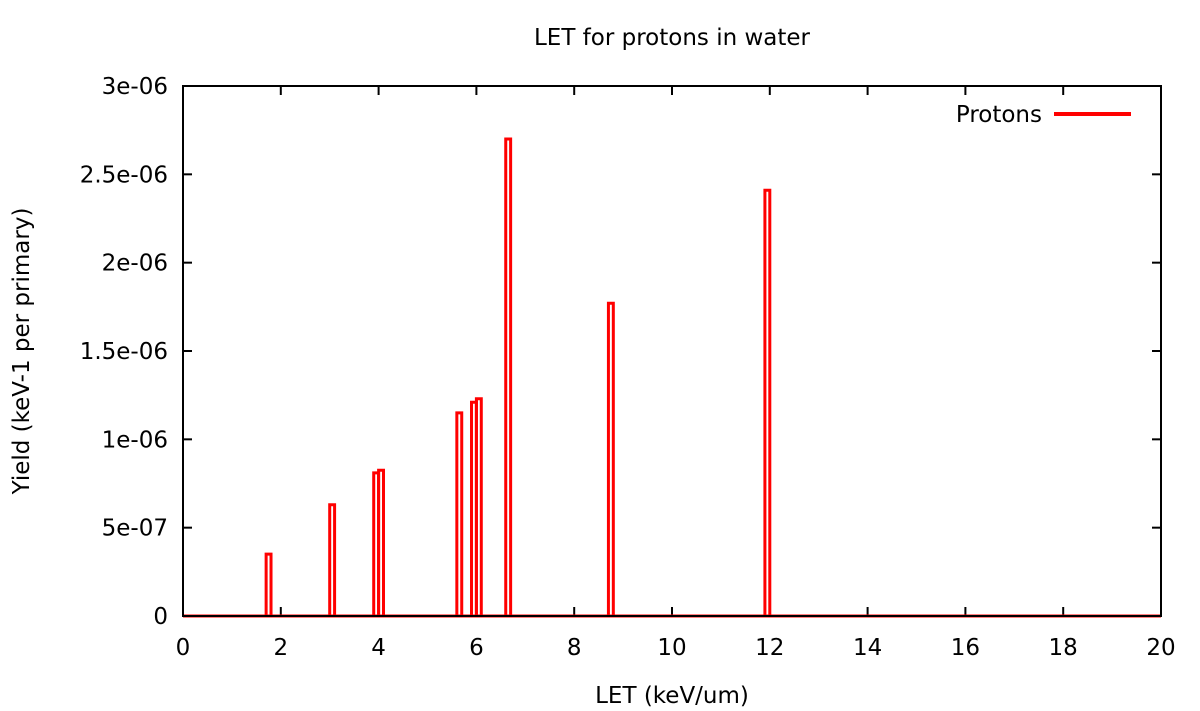 This screenshot has height=711, width=1200. What do you see at coordinates (135, 440) in the screenshot?
I see `y-tick-label: 1e-06` at bounding box center [135, 440].